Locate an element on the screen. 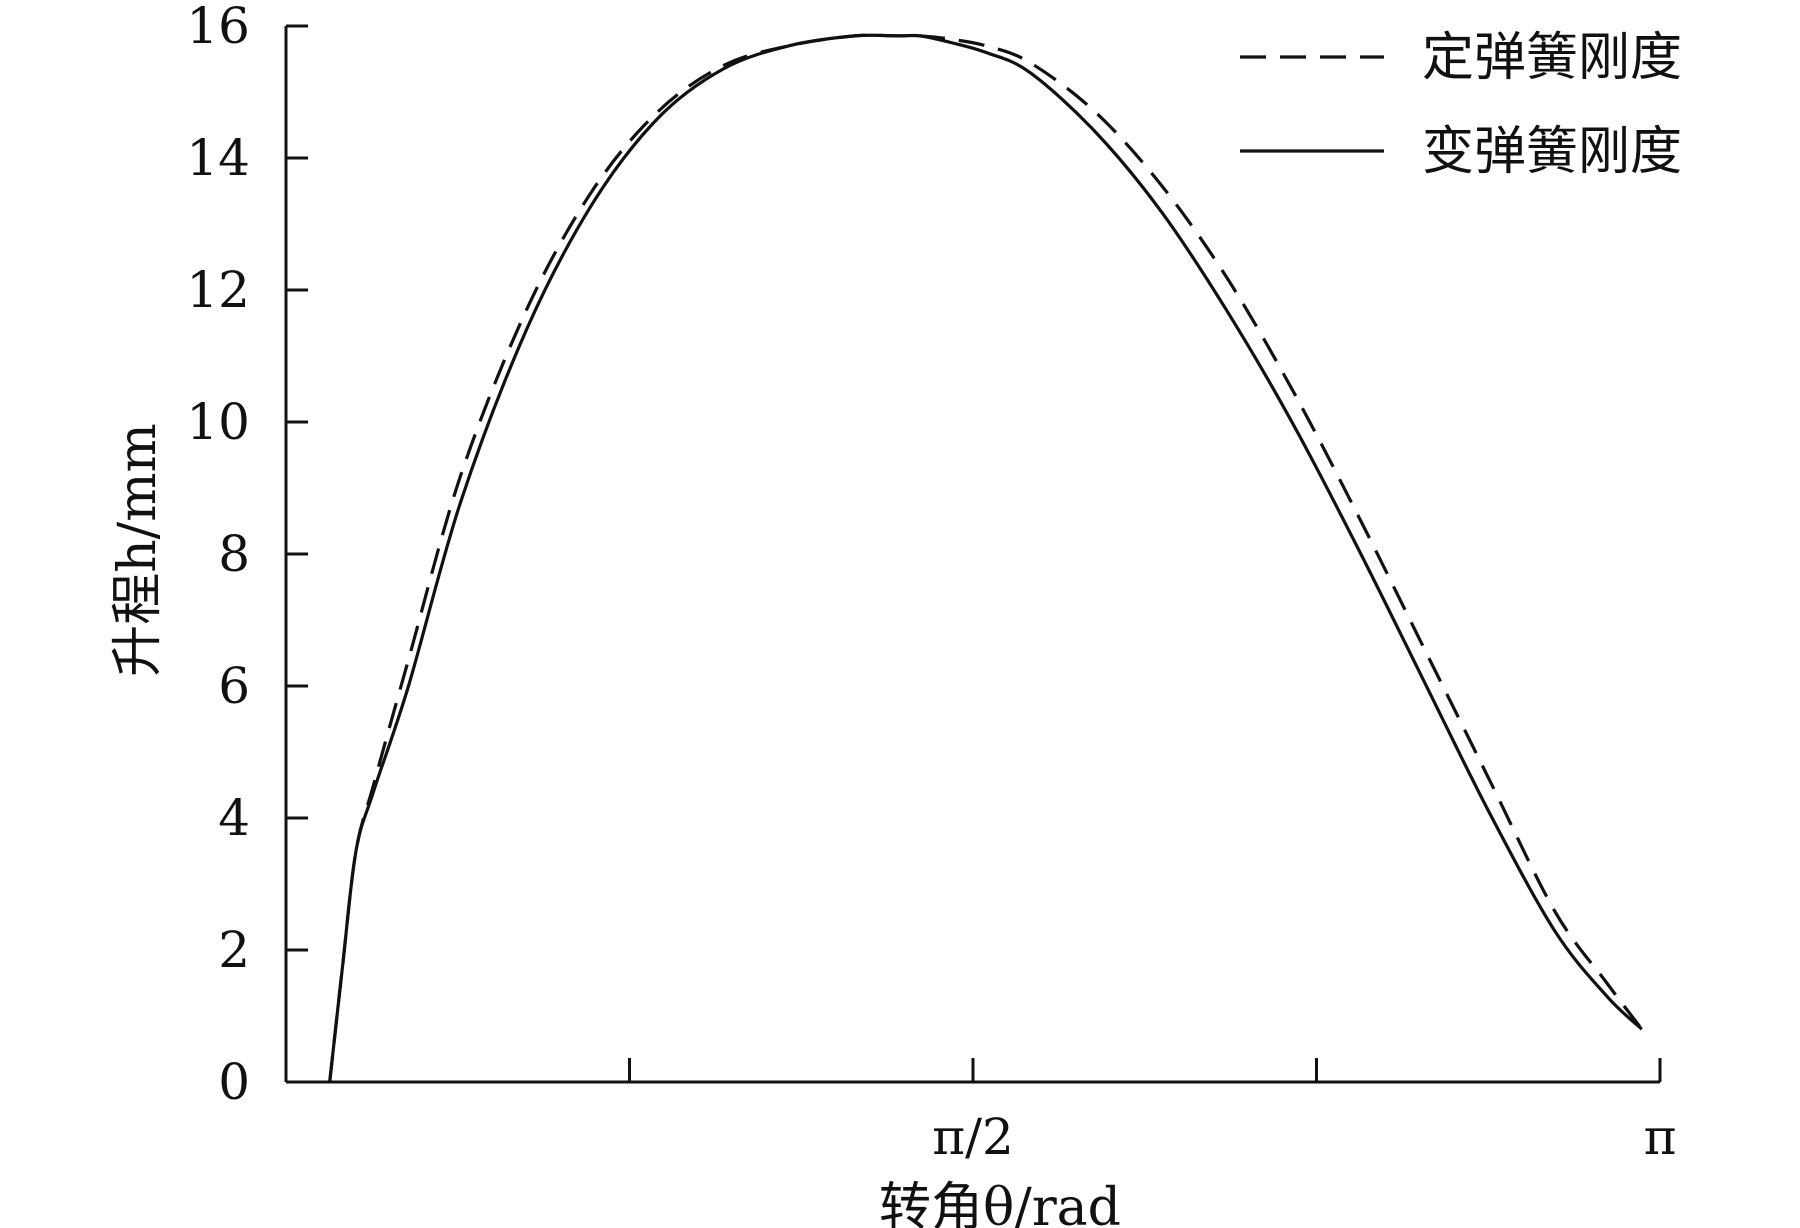  y-ticks: 0 2 4 6 8 10 12 14 16 is located at coordinates (247, 555).